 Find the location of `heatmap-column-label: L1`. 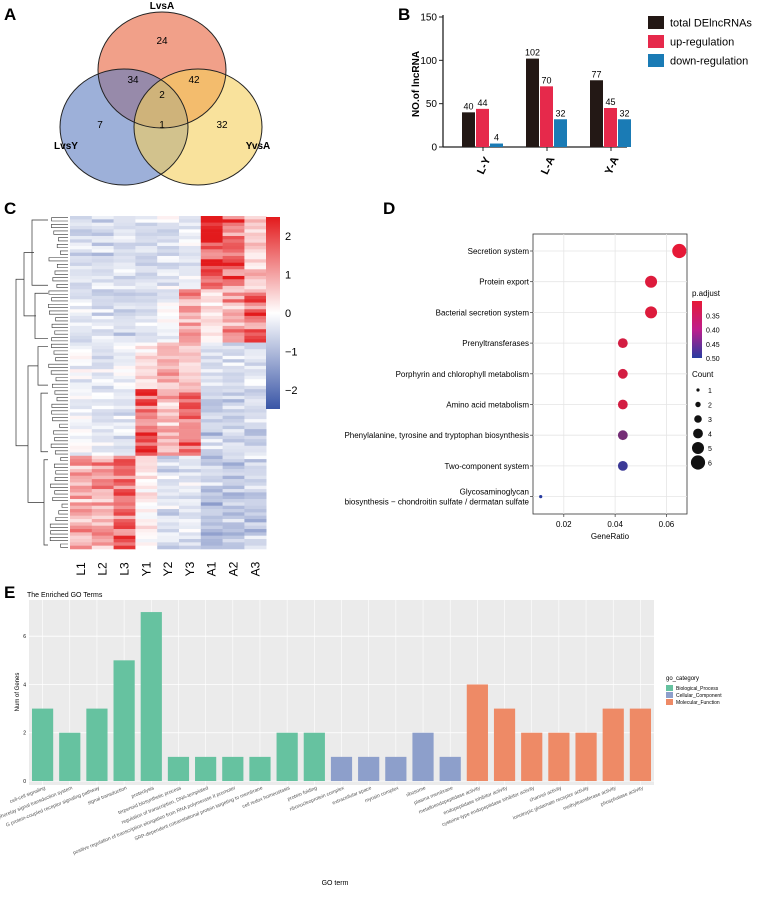

heatmap-column-label: L1 is located at coordinates (81, 569).